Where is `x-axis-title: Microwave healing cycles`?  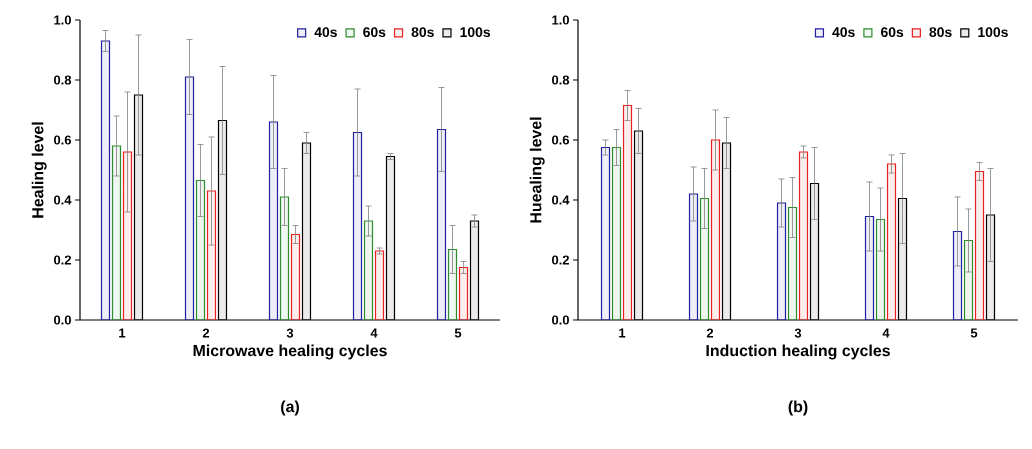
x-axis-title: Microwave healing cycles is located at coordinates (290, 352).